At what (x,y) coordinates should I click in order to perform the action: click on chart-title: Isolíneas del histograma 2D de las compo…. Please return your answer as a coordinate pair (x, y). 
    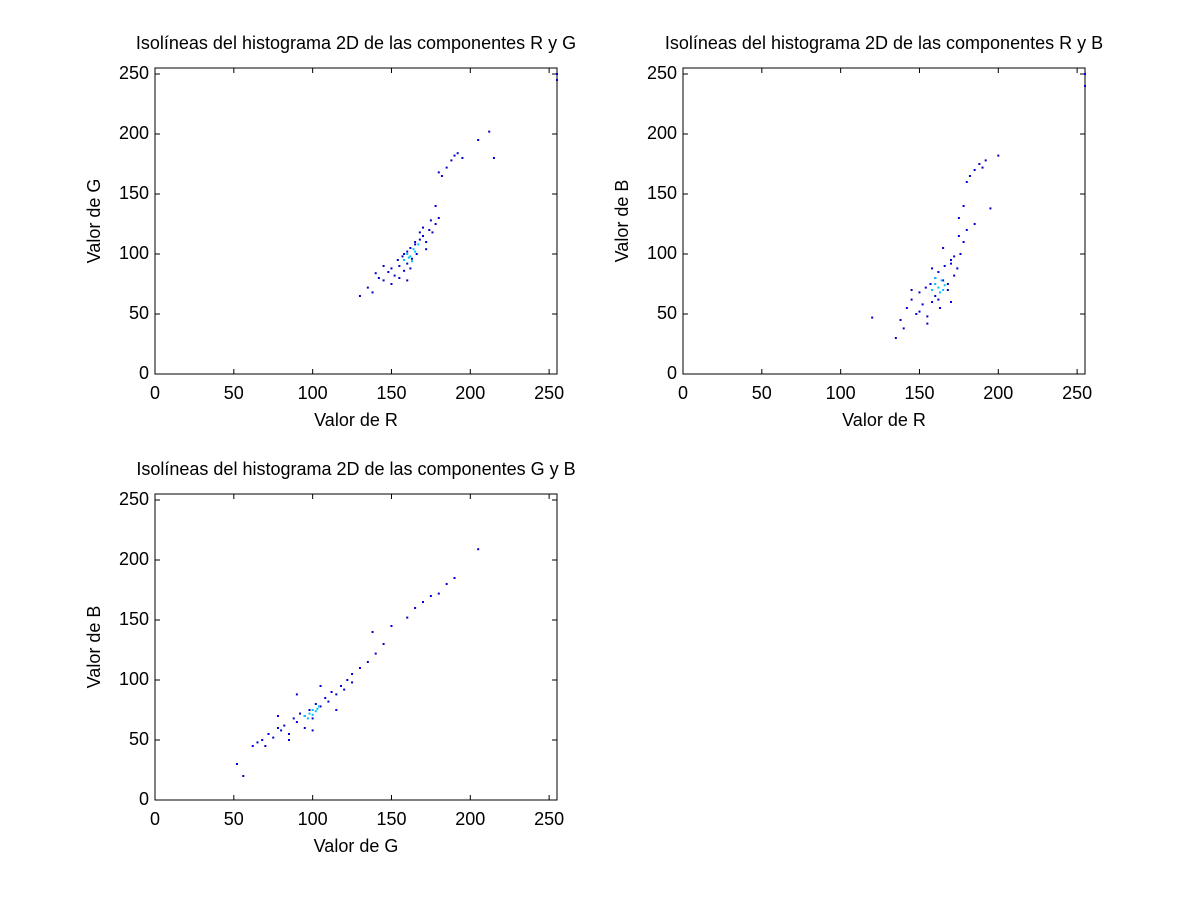
    Looking at the image, I should click on (356, 43).